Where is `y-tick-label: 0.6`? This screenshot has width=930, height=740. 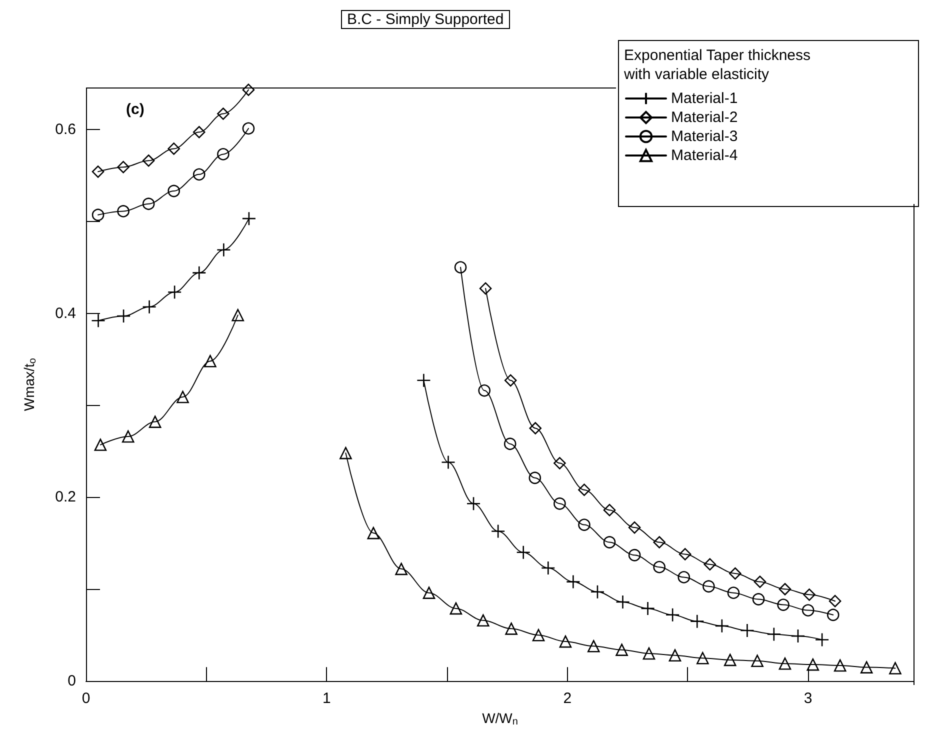 y-tick-label: 0.6 is located at coordinates (65, 129).